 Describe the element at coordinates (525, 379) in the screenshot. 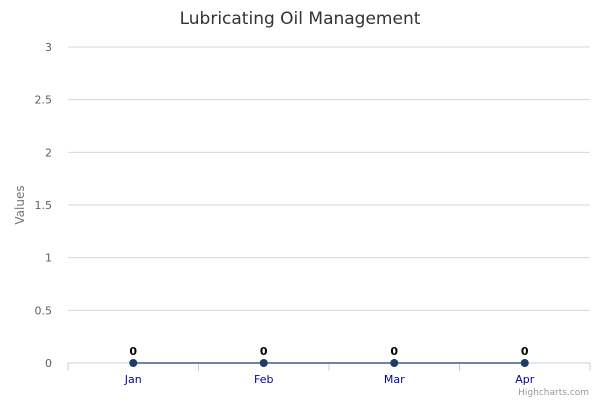

I see `x-tick-label: Apr` at that location.